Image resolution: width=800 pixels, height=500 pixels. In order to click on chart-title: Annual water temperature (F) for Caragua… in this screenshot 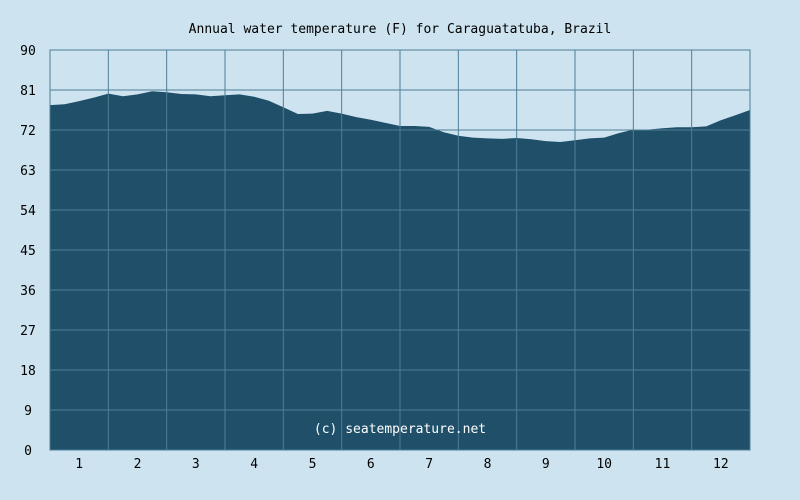, I will do `click(400, 29)`.